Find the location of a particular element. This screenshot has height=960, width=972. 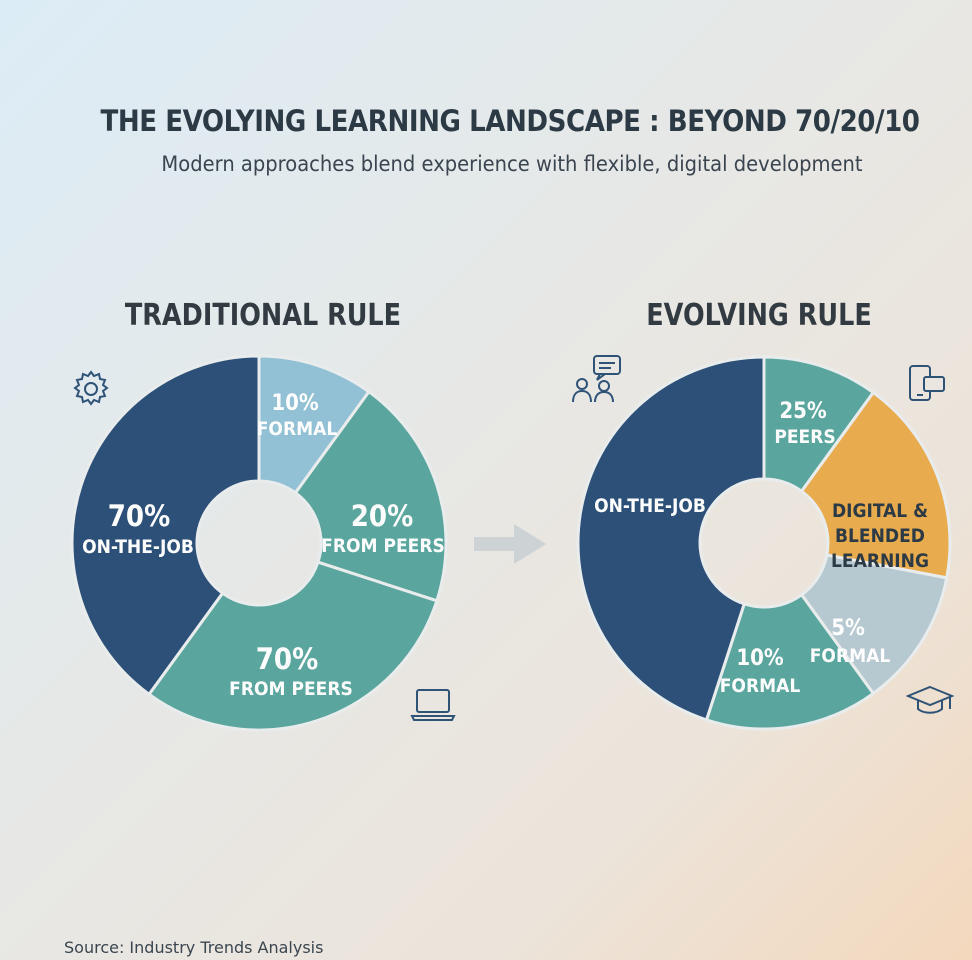

slice-label-pct: 20% is located at coordinates (382, 516).